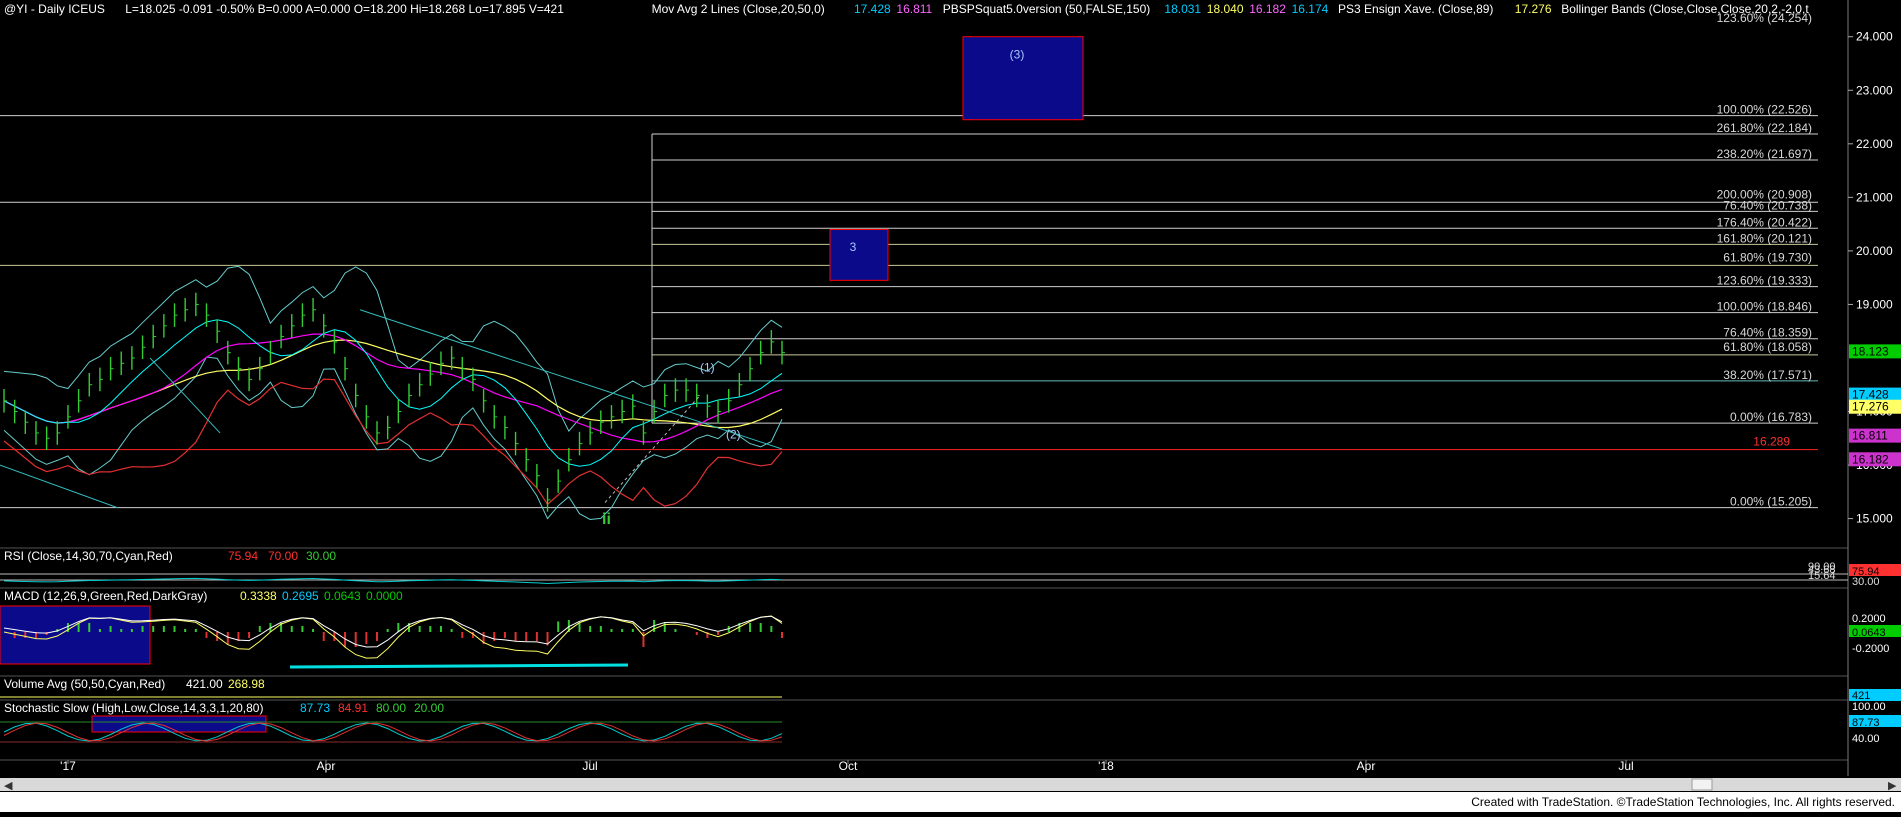 This screenshot has width=1901, height=817. I want to click on fib-label: 200.00% (20.908), so click(1764, 194).